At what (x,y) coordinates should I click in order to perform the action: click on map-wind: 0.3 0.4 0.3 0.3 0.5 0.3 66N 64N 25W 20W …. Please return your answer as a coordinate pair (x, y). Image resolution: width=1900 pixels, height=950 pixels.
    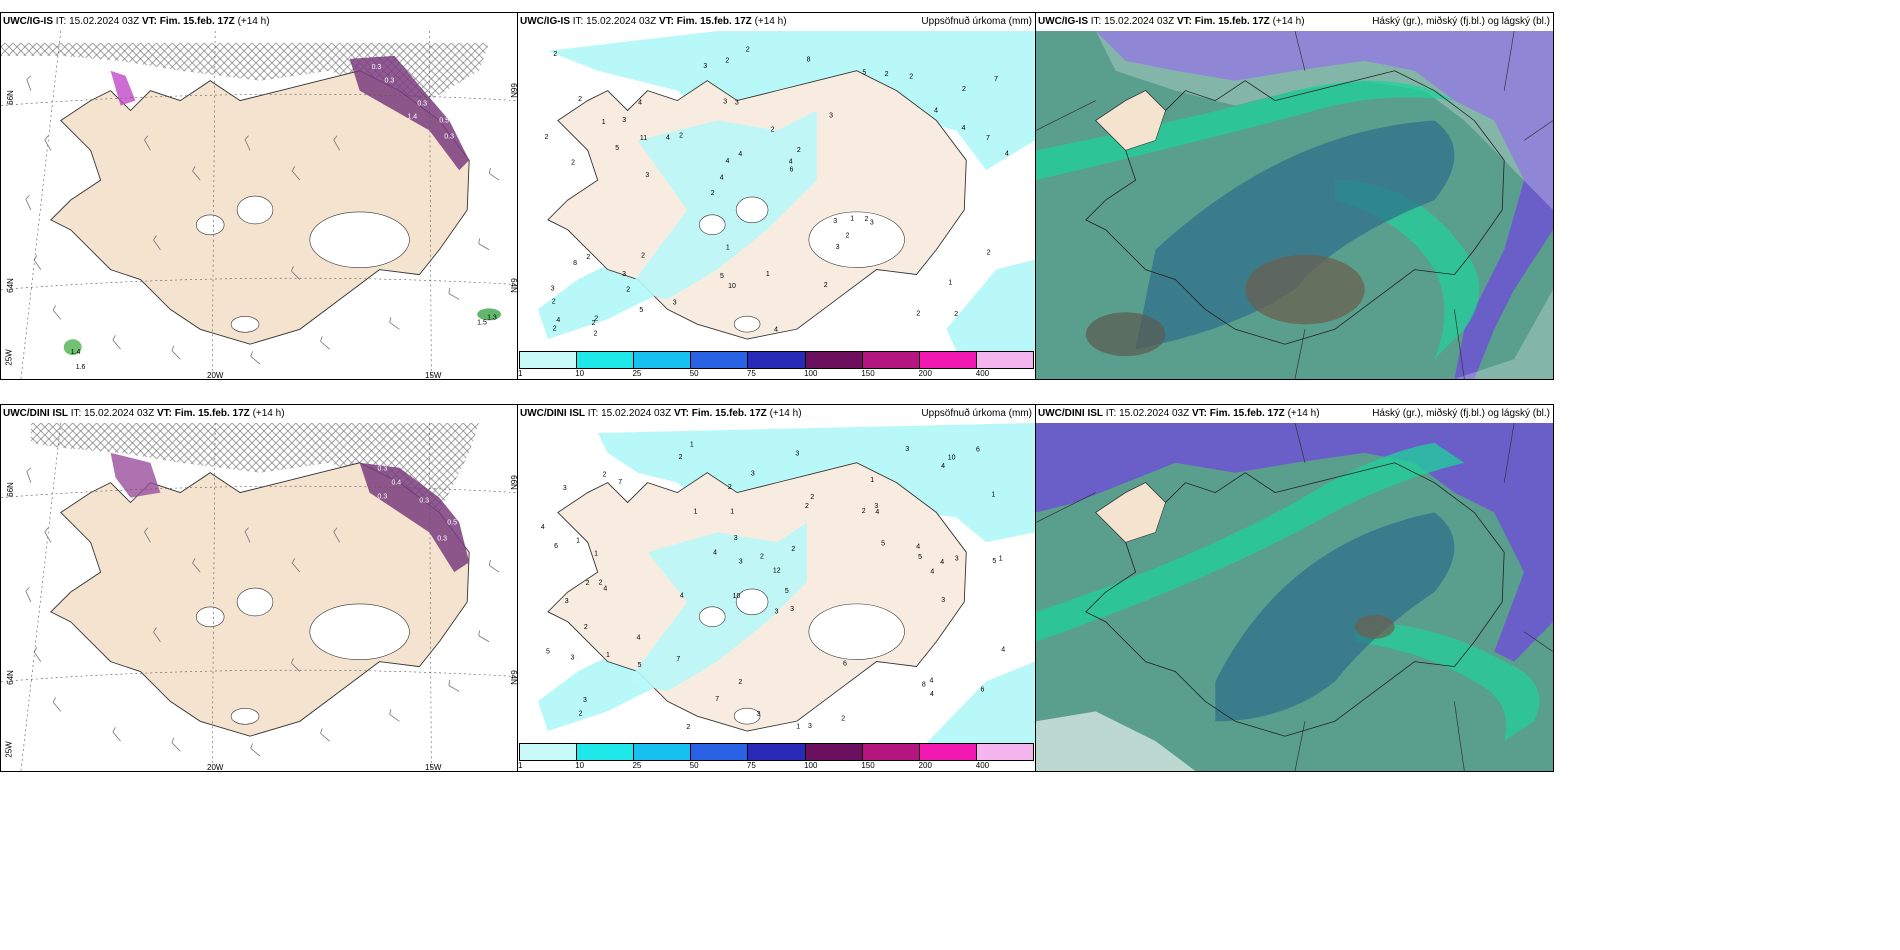
    Looking at the image, I should click on (259, 597).